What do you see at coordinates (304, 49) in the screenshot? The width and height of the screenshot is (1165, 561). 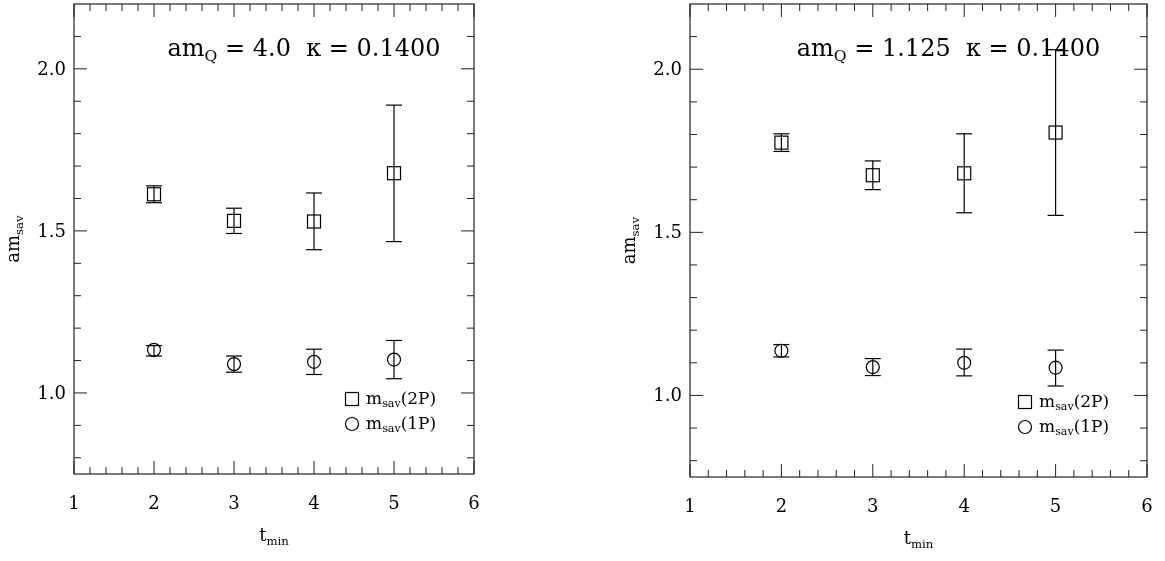 I see `text: am$_{Q}$ = 4.0 κ = 0.1400` at bounding box center [304, 49].